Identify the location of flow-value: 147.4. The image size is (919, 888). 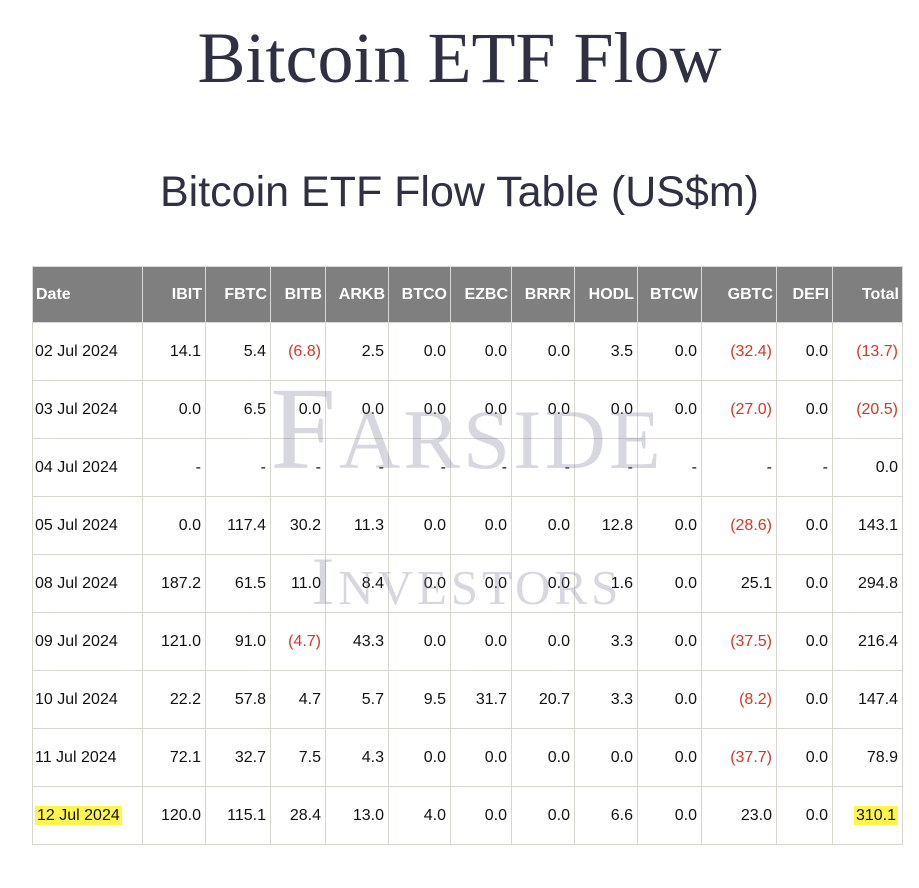
(877, 699).